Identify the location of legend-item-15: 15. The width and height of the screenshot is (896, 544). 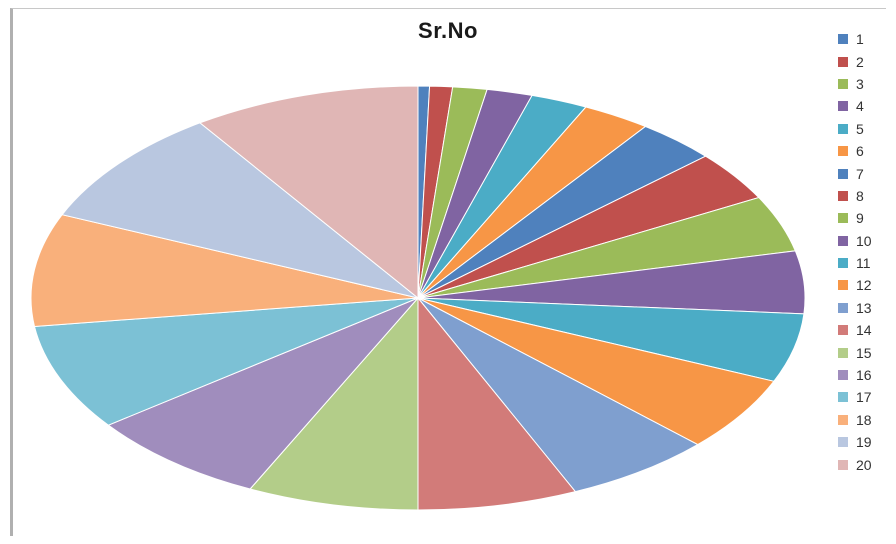
(855, 352).